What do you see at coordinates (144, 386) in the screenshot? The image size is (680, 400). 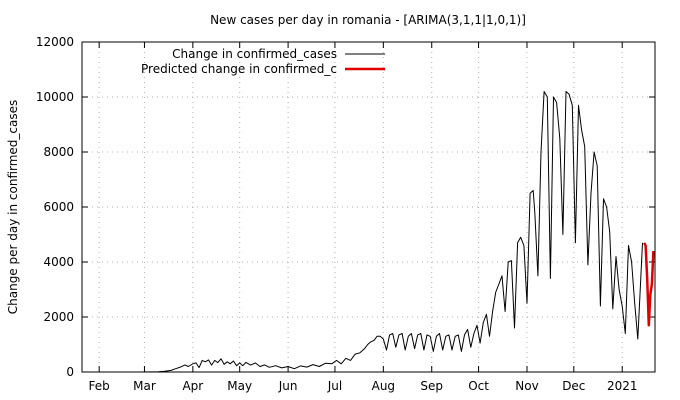 I see `x-tick-label: Mar` at bounding box center [144, 386].